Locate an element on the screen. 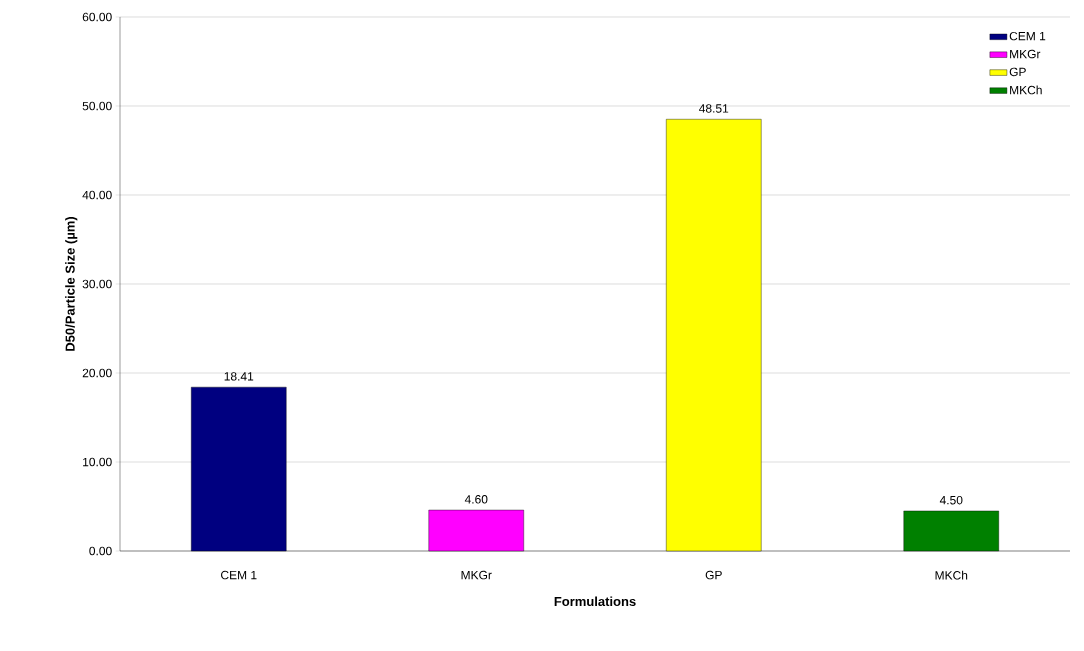 This screenshot has width=1084, height=651. y-tick-label: 40.00 is located at coordinates (97, 195).